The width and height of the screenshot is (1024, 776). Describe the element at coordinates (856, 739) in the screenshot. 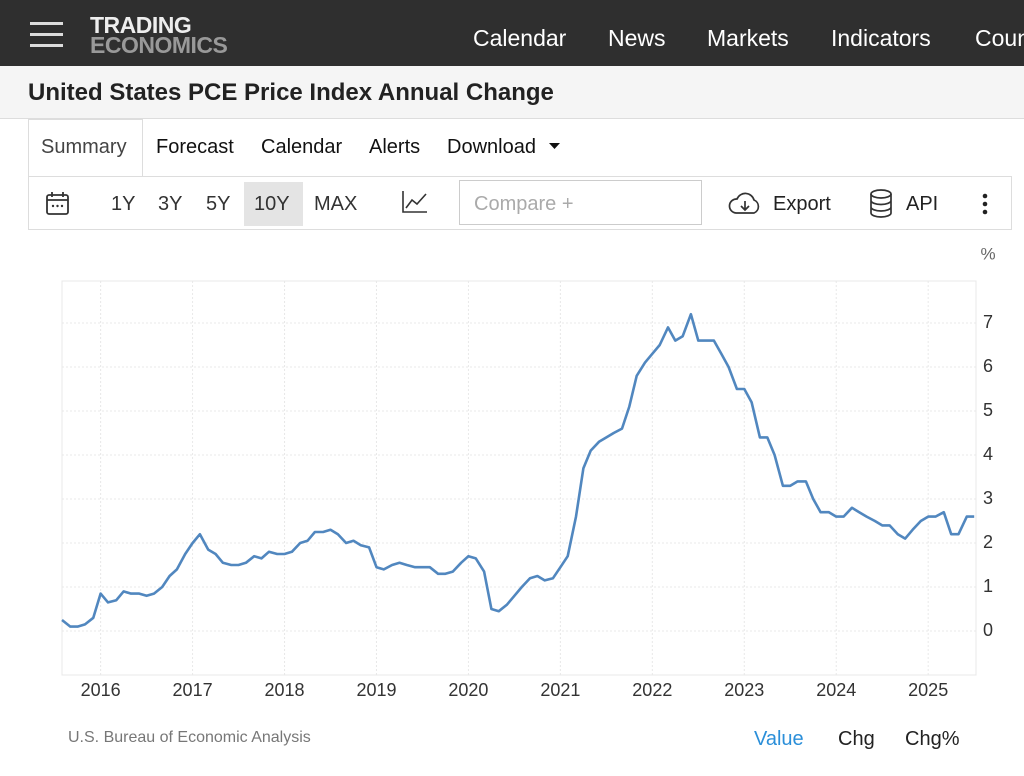

I see `view-option: Chg` at that location.